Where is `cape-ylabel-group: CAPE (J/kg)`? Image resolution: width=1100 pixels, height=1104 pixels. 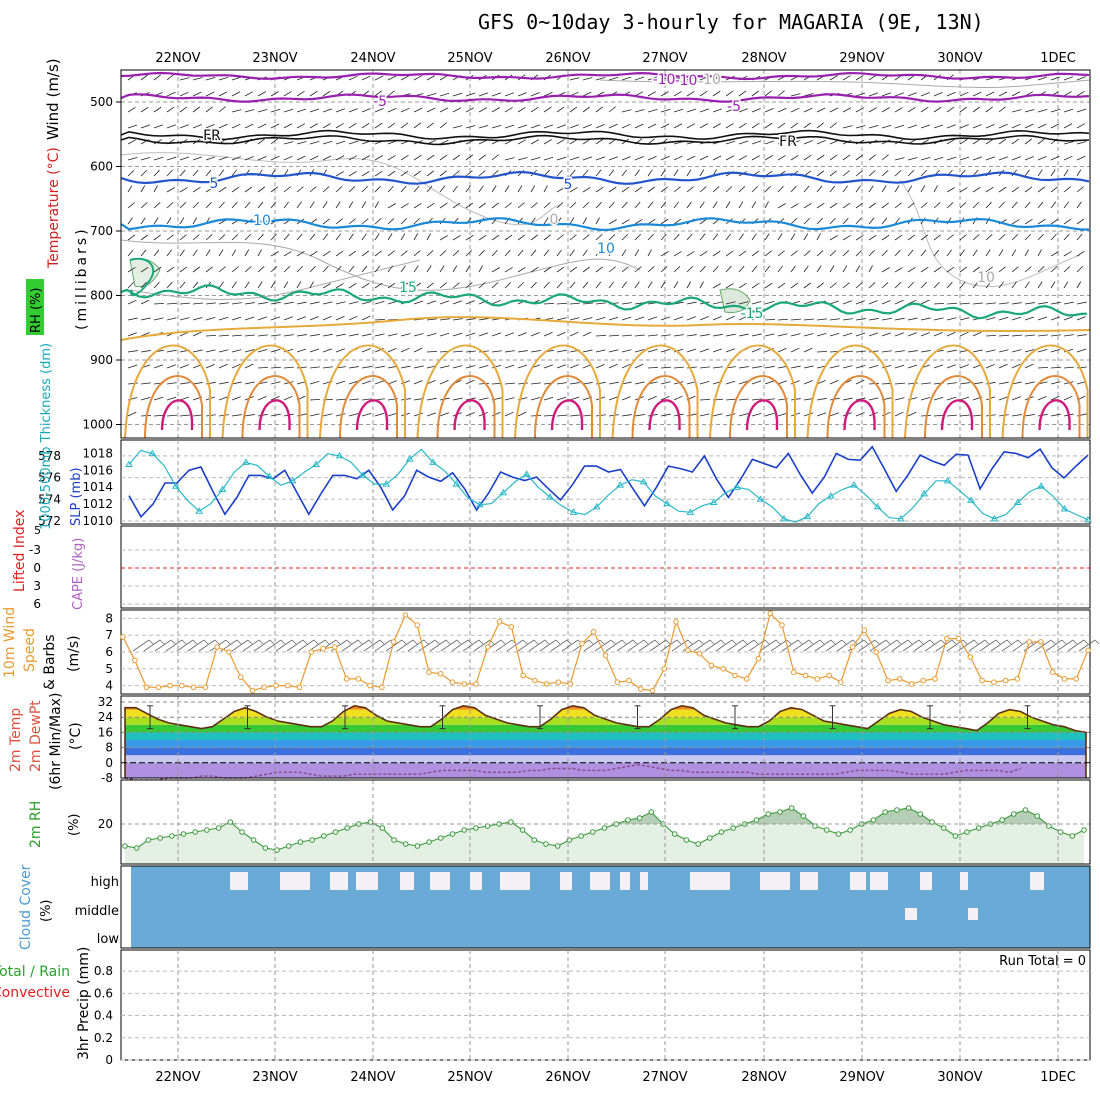 cape-ylabel-group: CAPE (J/kg) is located at coordinates (78, 574).